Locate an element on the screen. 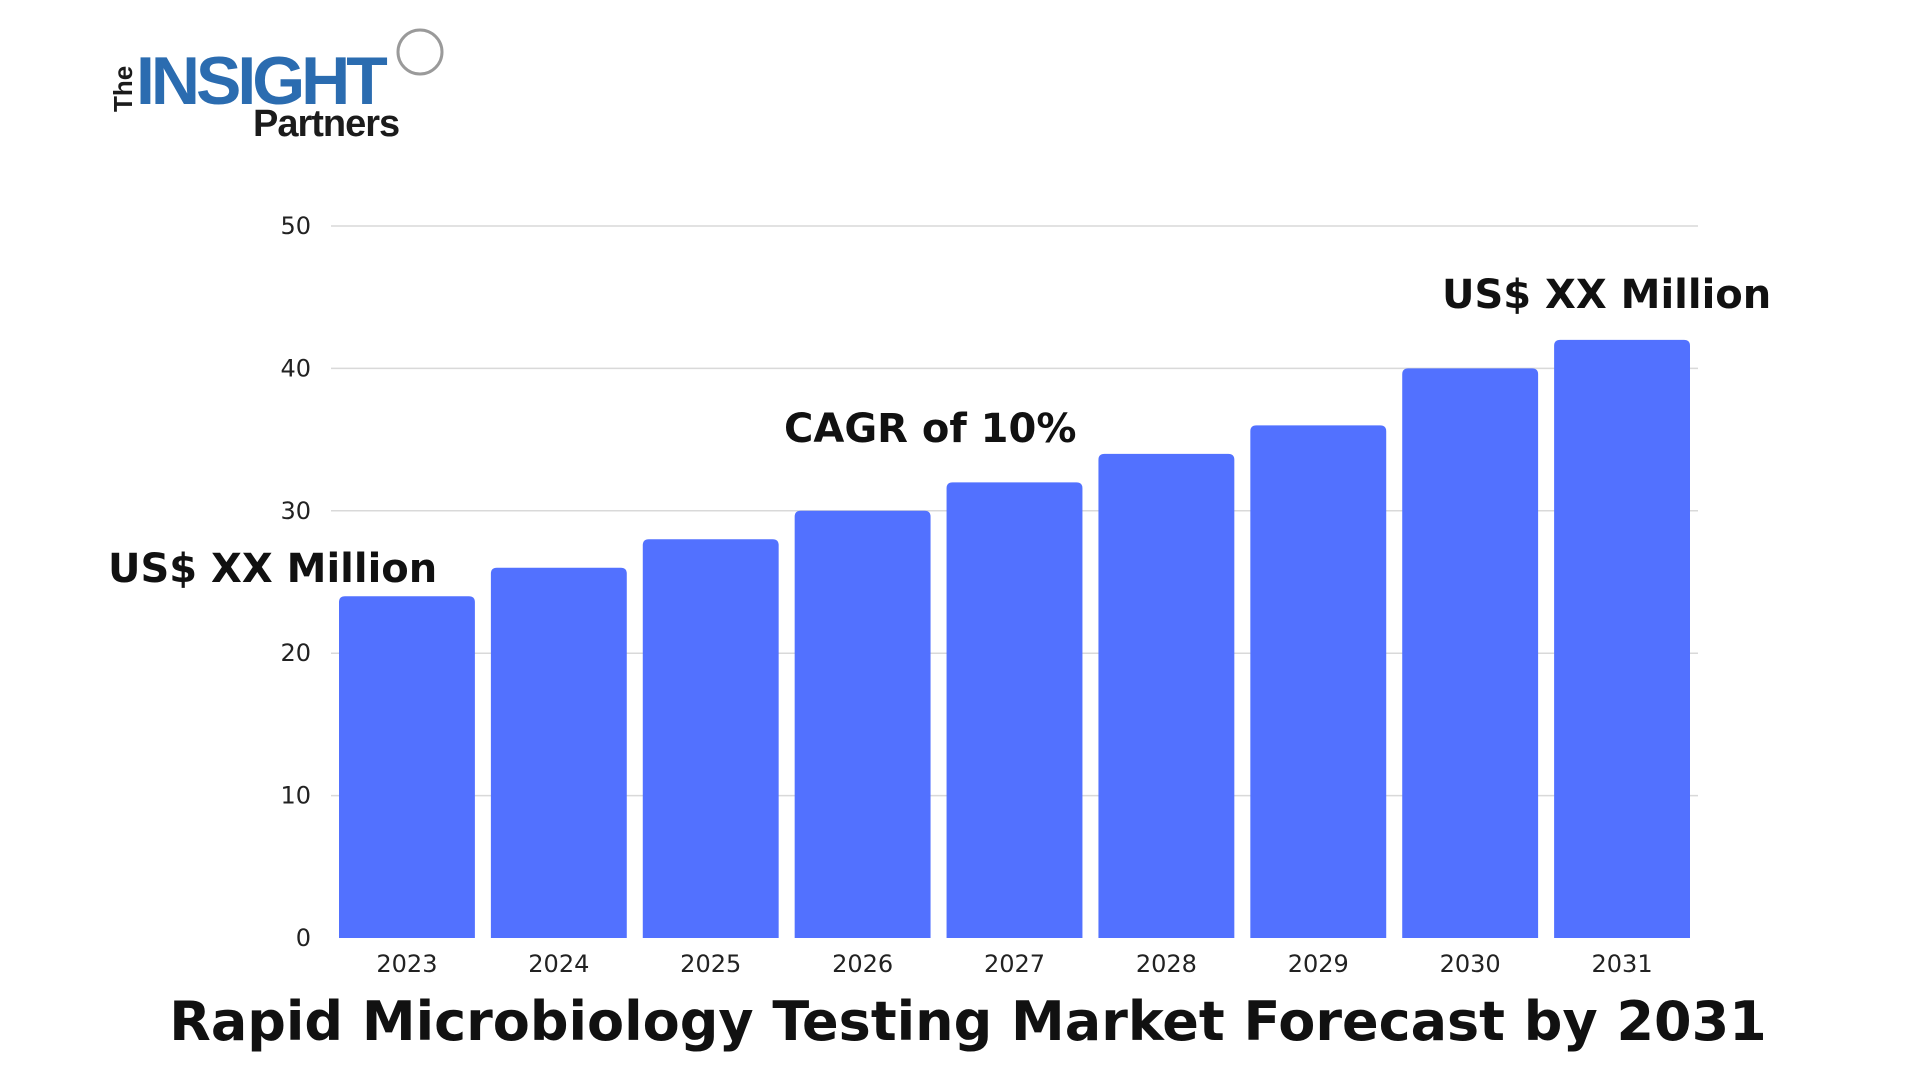  y-tick-label: 20 is located at coordinates (295, 653).